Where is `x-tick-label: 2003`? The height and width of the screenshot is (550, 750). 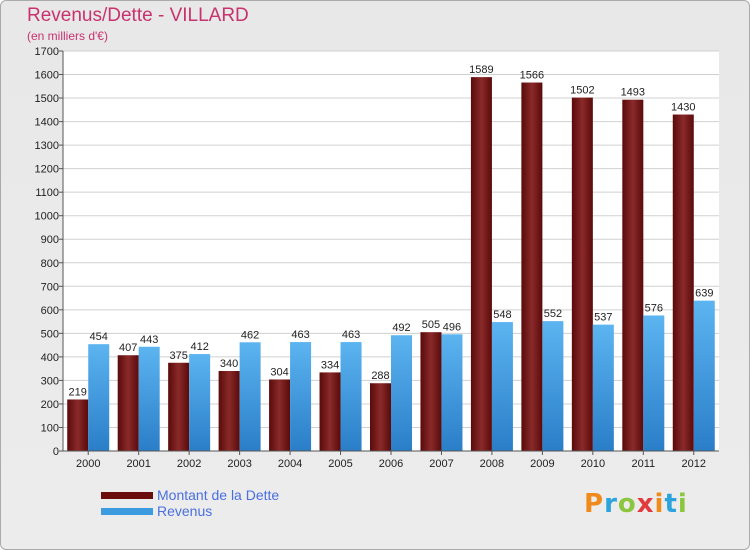
x-tick-label: 2003 is located at coordinates (239, 464).